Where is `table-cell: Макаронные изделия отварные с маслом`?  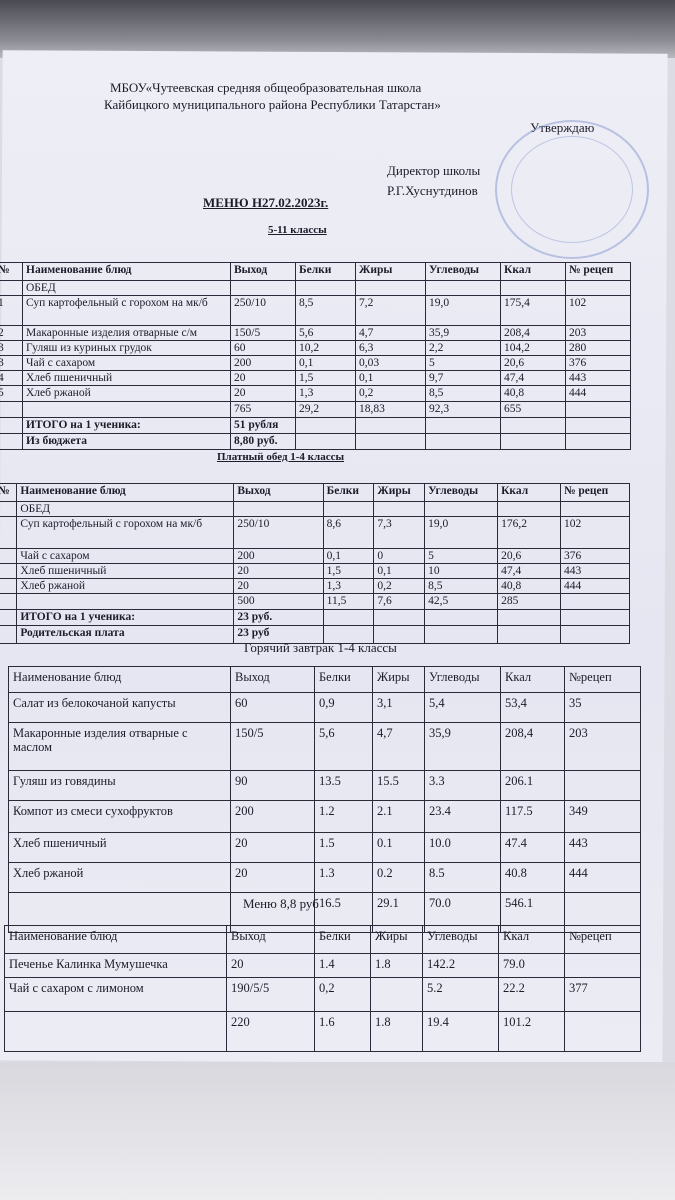 table-cell: Макаронные изделия отварные с маслом is located at coordinates (119, 746).